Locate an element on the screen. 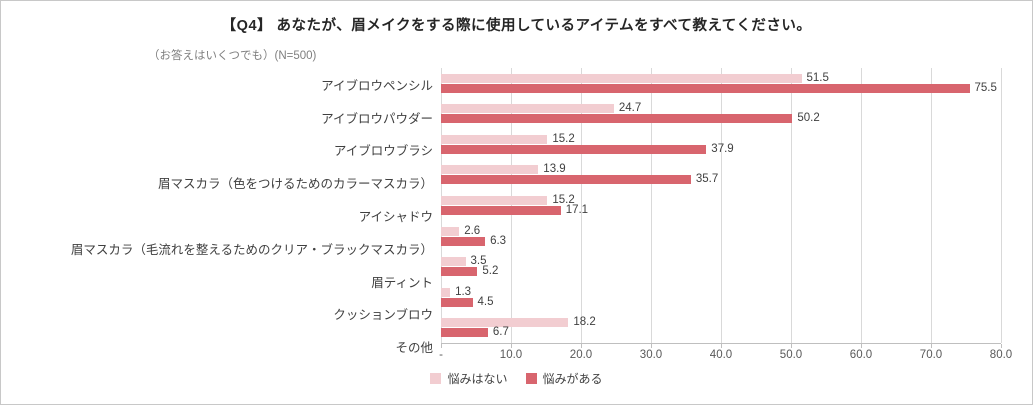 This screenshot has height=405, width=1033. bar-line: 50.2 is located at coordinates (721, 118).